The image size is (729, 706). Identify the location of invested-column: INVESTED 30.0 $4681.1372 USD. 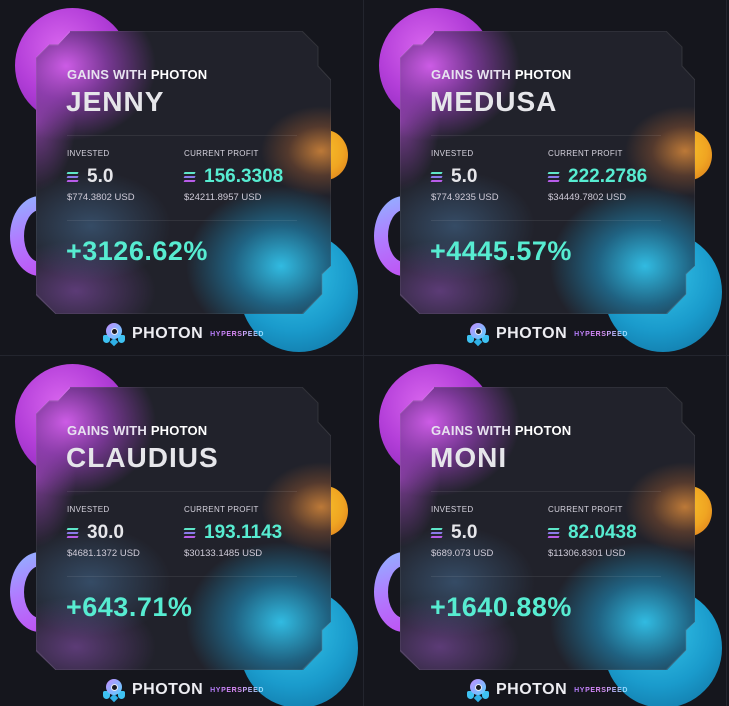
(103, 532).